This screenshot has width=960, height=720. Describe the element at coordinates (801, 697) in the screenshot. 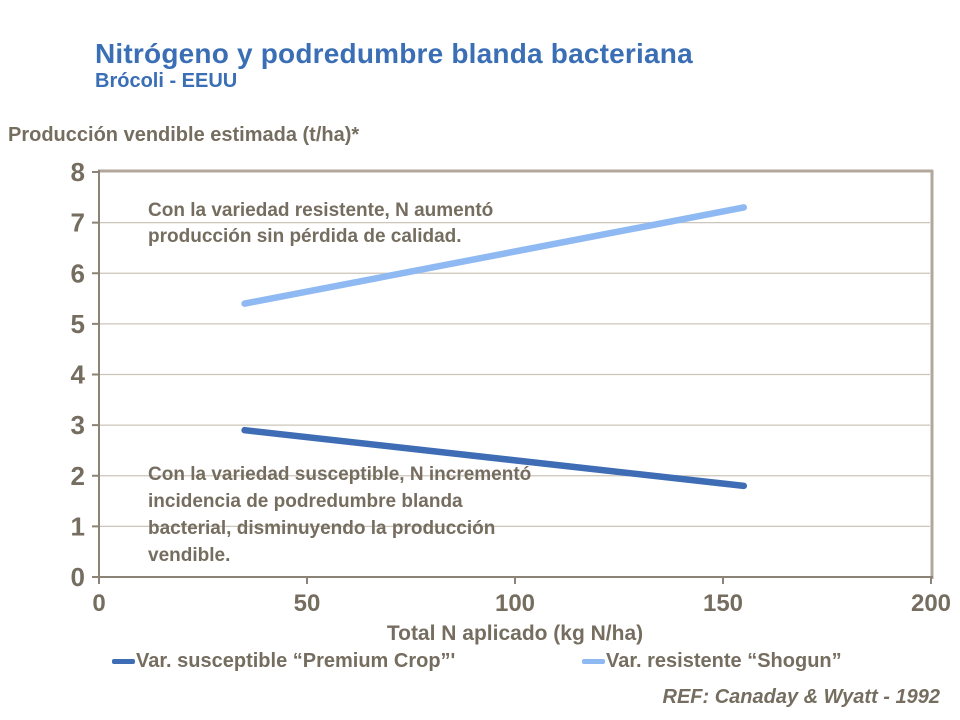

I see `reference-text: REF: Canaday & Wyatt - 1992` at that location.